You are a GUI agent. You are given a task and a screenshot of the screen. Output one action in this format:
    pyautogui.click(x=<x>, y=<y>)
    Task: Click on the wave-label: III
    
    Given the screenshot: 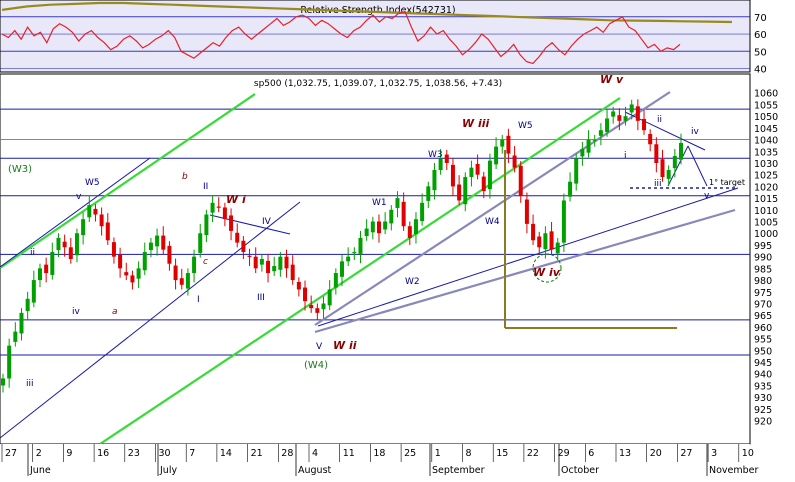 What is the action you would take?
    pyautogui.click(x=261, y=298)
    